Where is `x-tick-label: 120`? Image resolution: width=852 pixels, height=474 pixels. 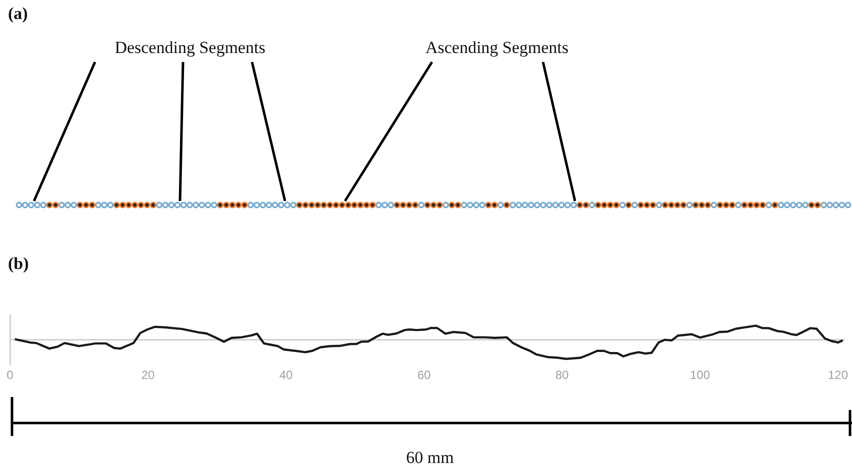
x-tick-label: 120 is located at coordinates (838, 375).